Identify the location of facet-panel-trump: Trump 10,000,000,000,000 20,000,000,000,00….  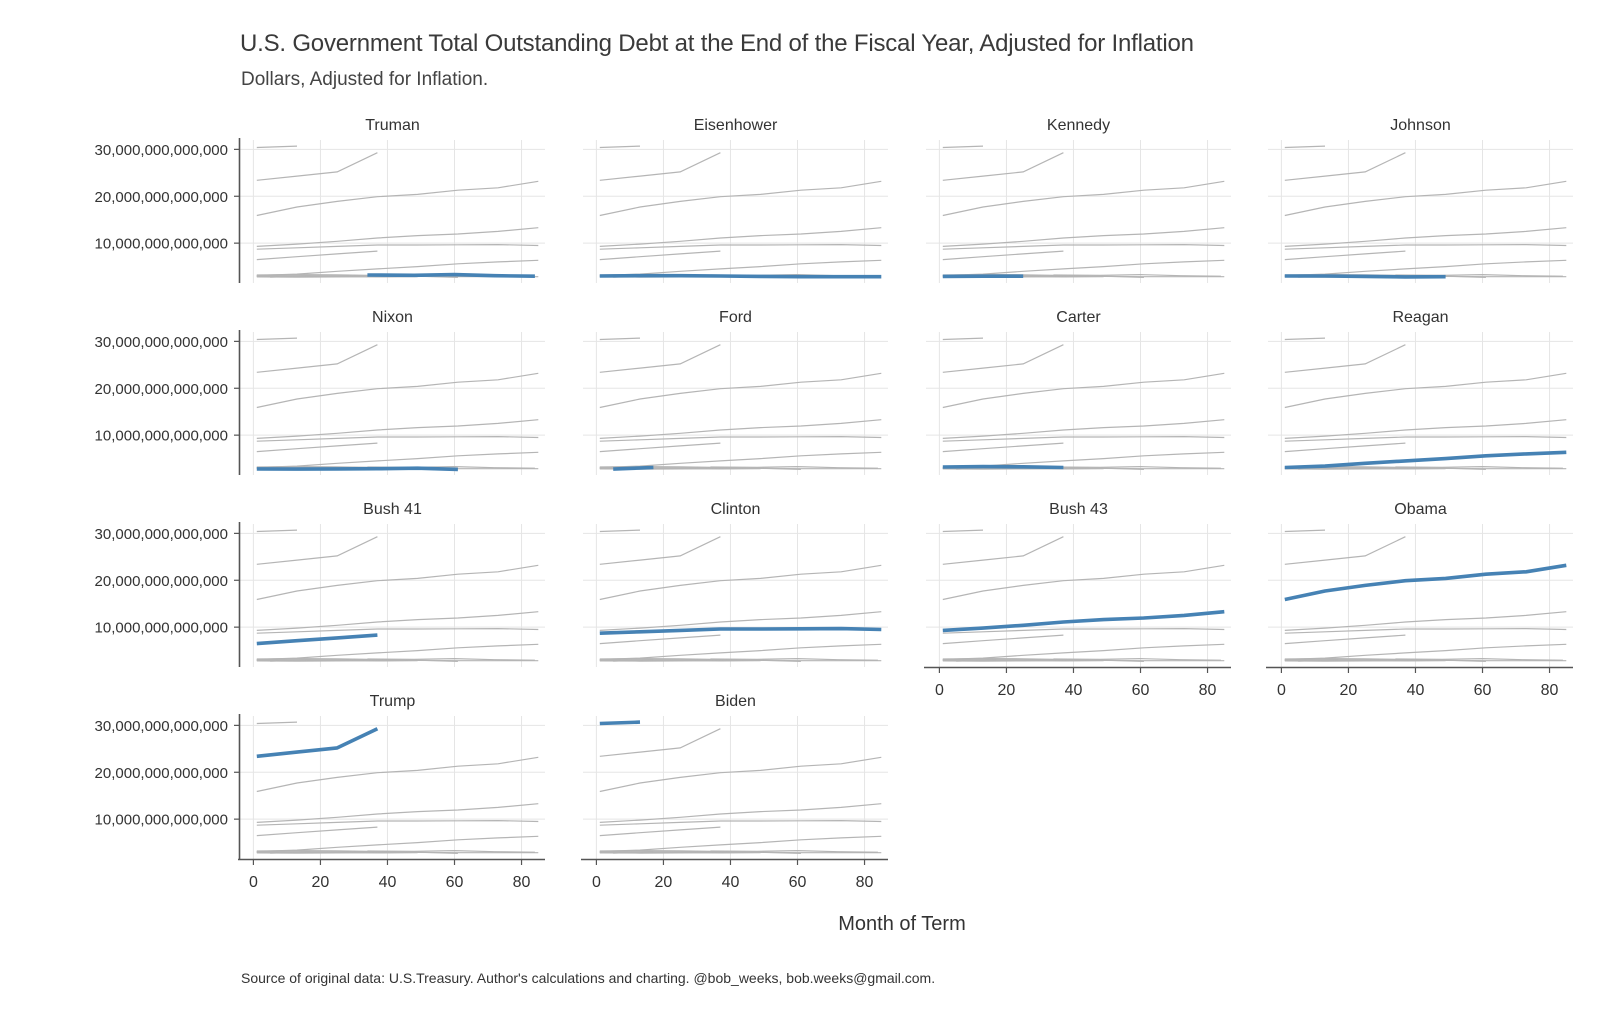
(320, 792).